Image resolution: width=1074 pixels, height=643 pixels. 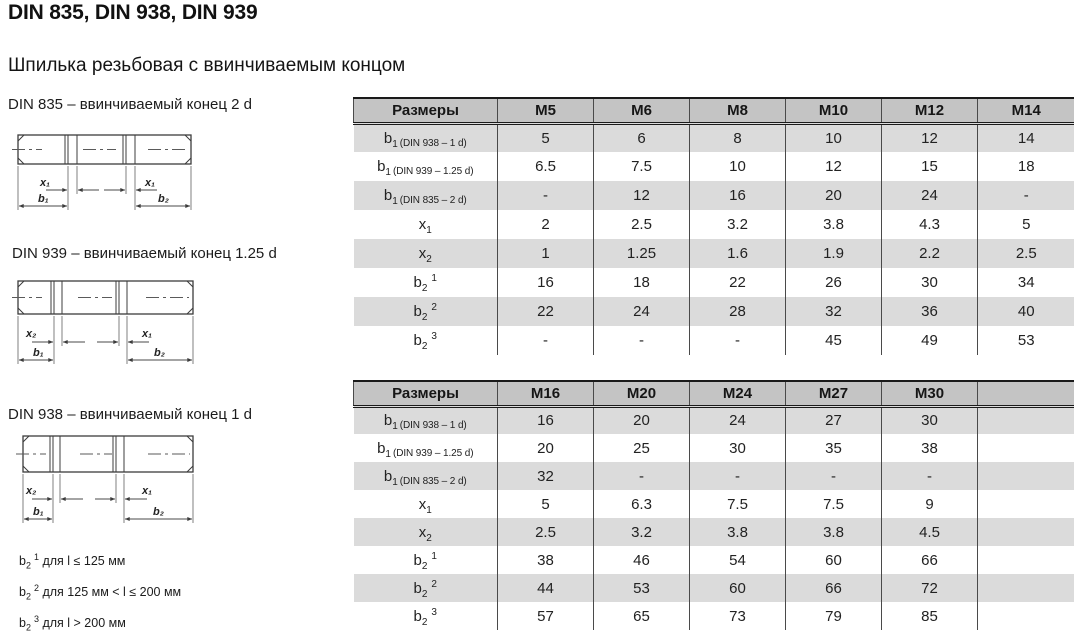 I want to click on table-row: b1 (DIN 835 – 2 d) -12 16 20 24-, so click(x=713, y=195).